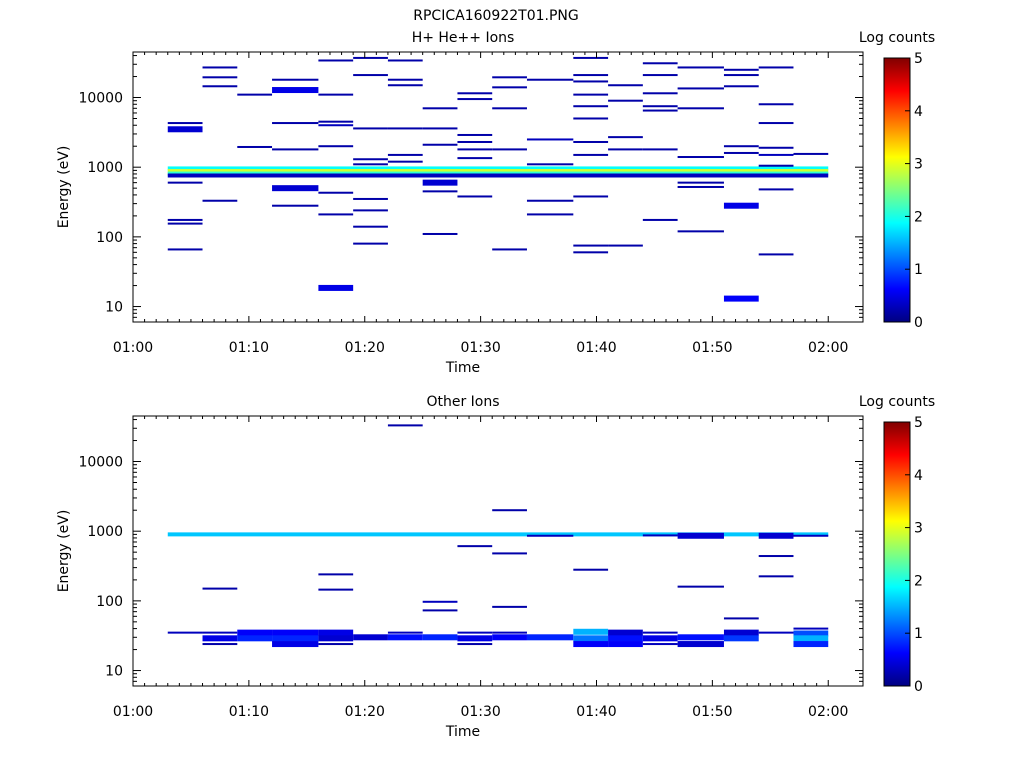  What do you see at coordinates (462, 402) in the screenshot?
I see `panel-title: Other Ions` at bounding box center [462, 402].